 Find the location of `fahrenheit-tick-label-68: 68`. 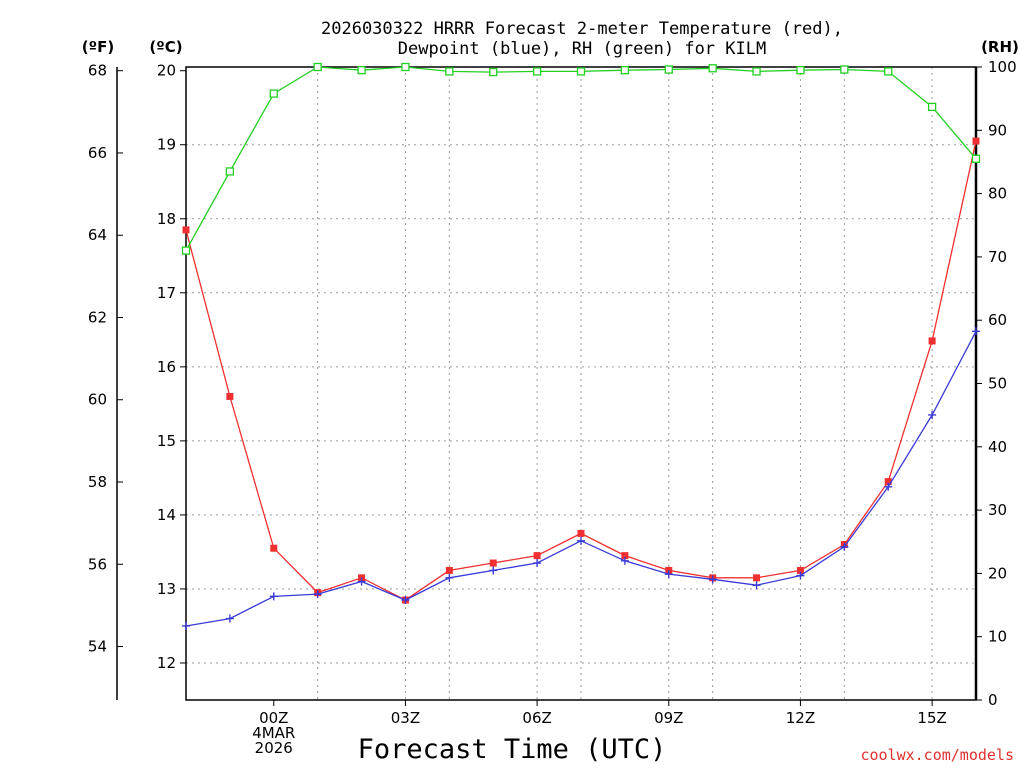

fahrenheit-tick-label-68: 68 is located at coordinates (97, 71).